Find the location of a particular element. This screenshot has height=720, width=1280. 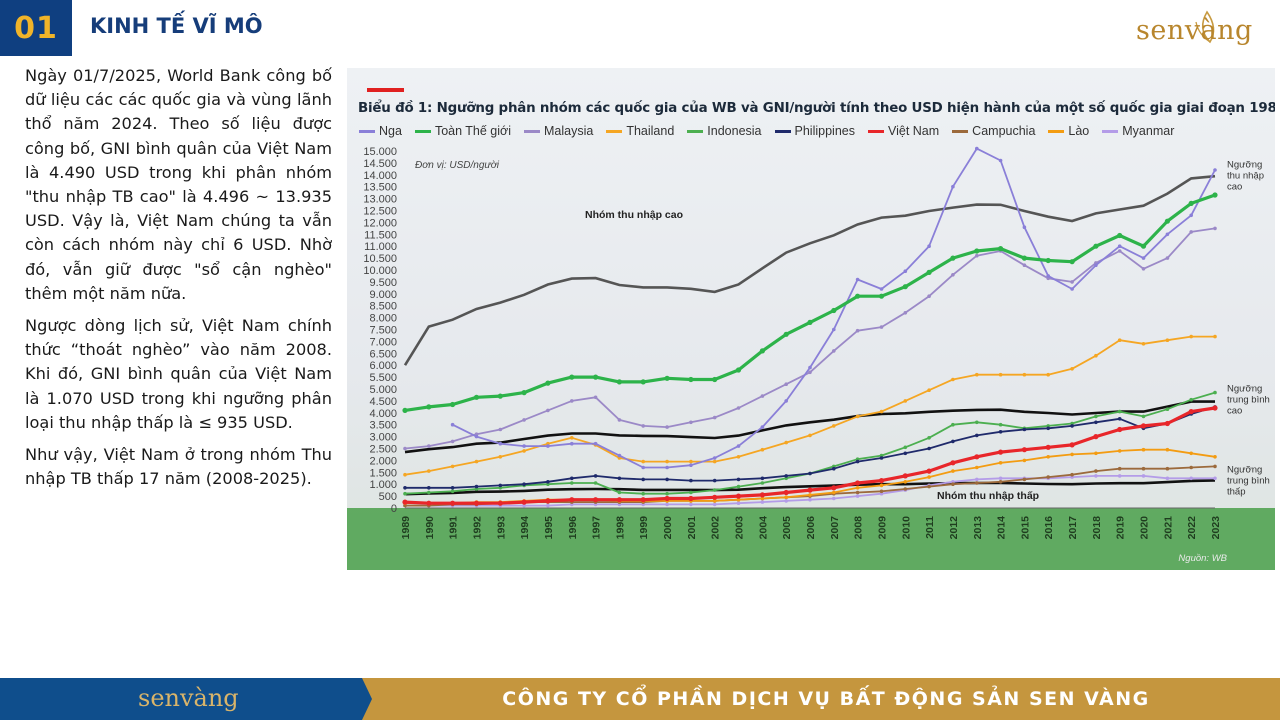

section-number: 01 is located at coordinates (36, 28).